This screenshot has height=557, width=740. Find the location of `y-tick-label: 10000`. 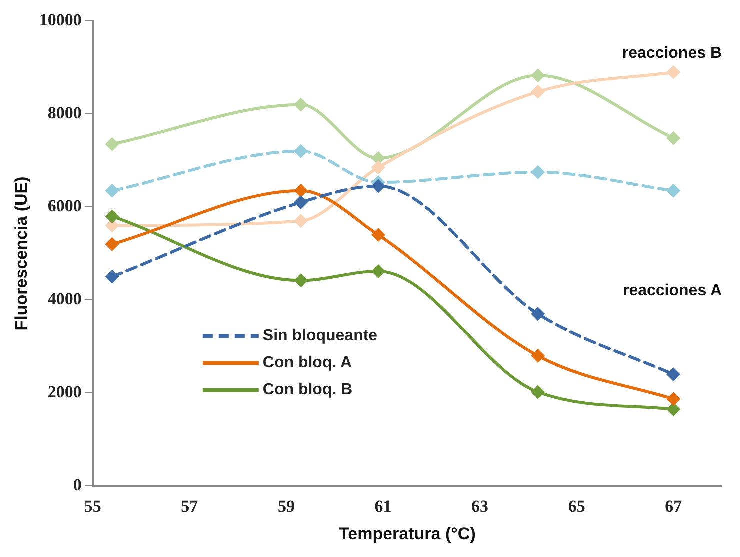

y-tick-label: 10000 is located at coordinates (60, 20).